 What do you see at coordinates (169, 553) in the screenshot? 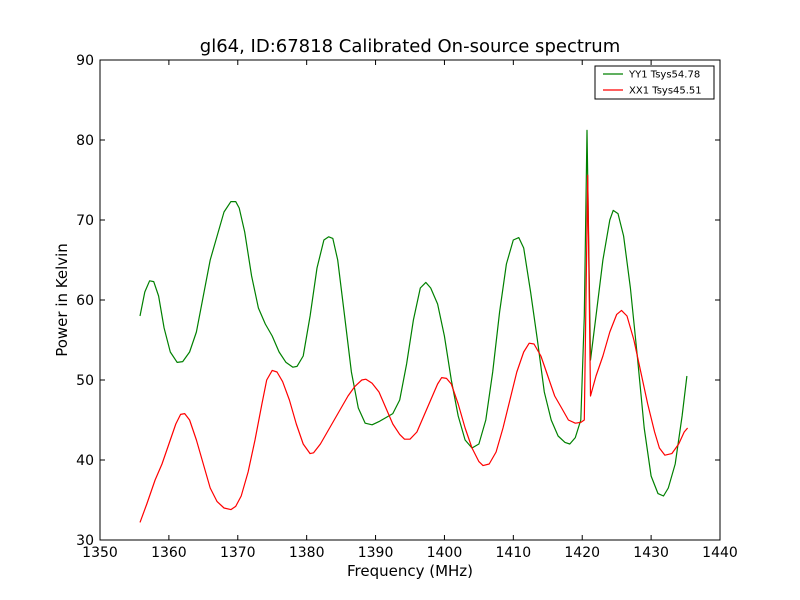
I see `x-tick-label: 1360` at bounding box center [169, 553].